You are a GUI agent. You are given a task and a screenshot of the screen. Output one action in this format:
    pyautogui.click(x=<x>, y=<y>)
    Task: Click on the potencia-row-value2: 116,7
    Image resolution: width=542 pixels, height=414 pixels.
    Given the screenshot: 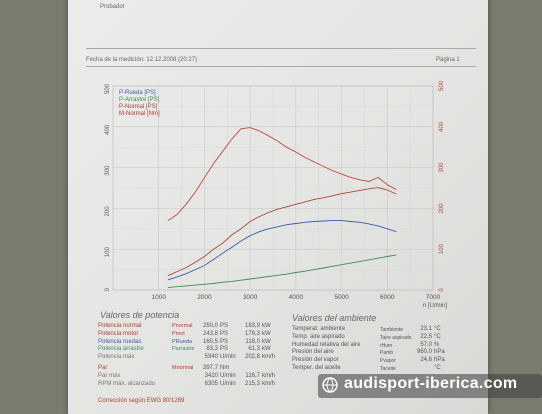 What is the action you would take?
    pyautogui.click(x=252, y=375)
    